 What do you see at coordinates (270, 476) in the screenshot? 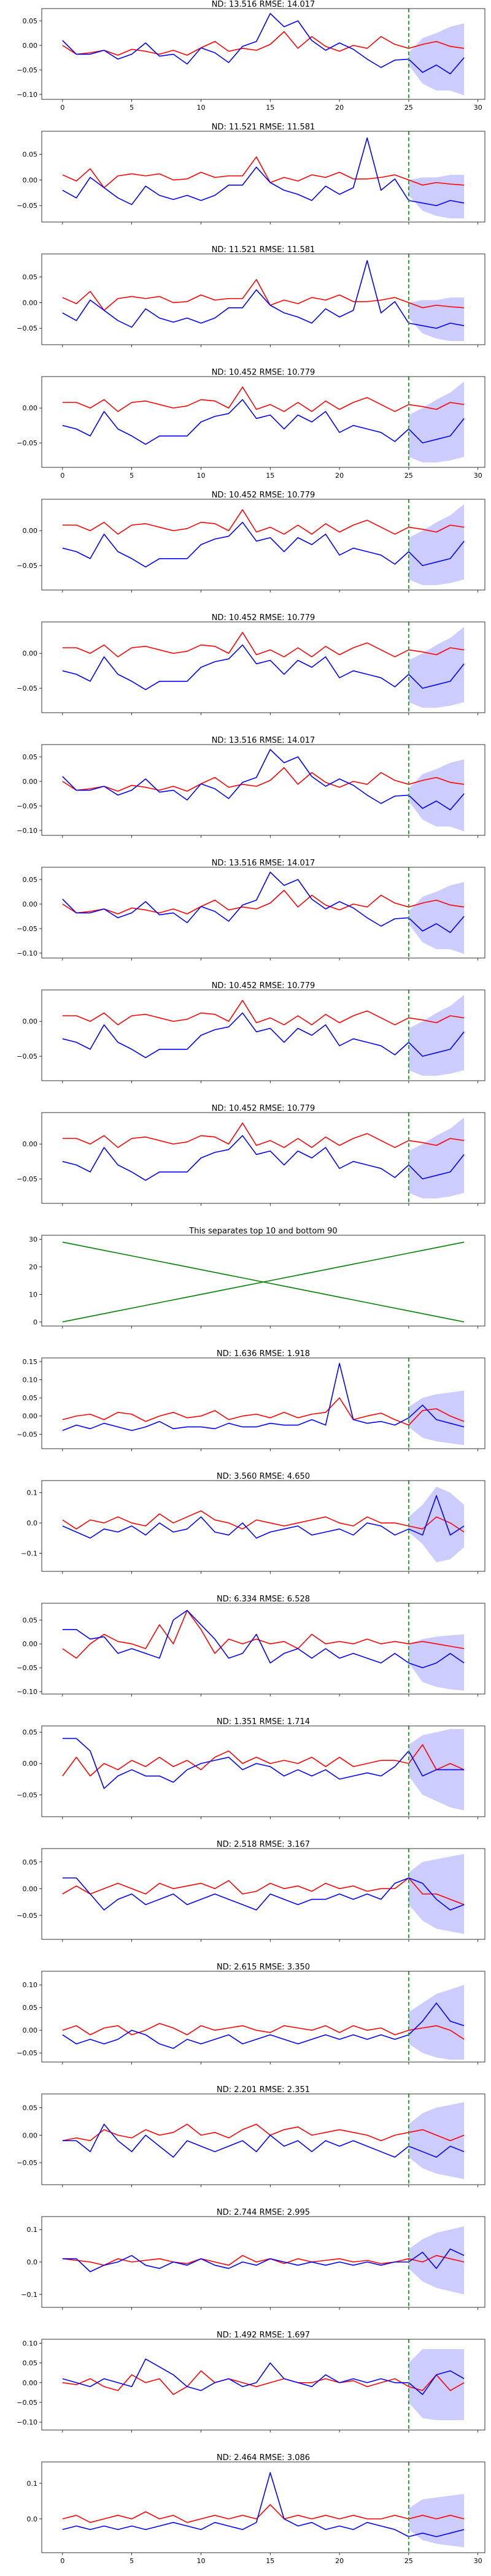
I see `x-tick-label: 15` at bounding box center [270, 476].